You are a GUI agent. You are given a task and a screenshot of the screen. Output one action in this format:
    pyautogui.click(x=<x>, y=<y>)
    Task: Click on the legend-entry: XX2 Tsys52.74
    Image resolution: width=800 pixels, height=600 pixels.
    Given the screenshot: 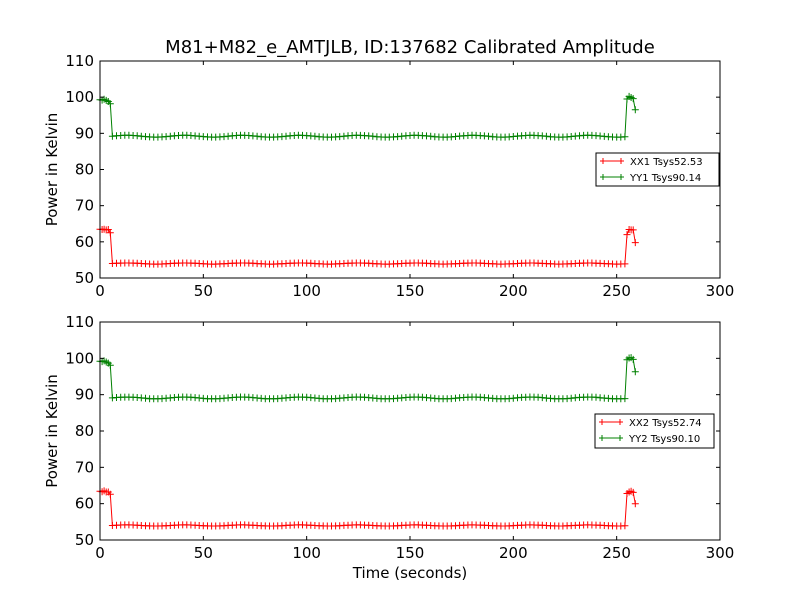 What is the action you would take?
    pyautogui.click(x=650, y=423)
    